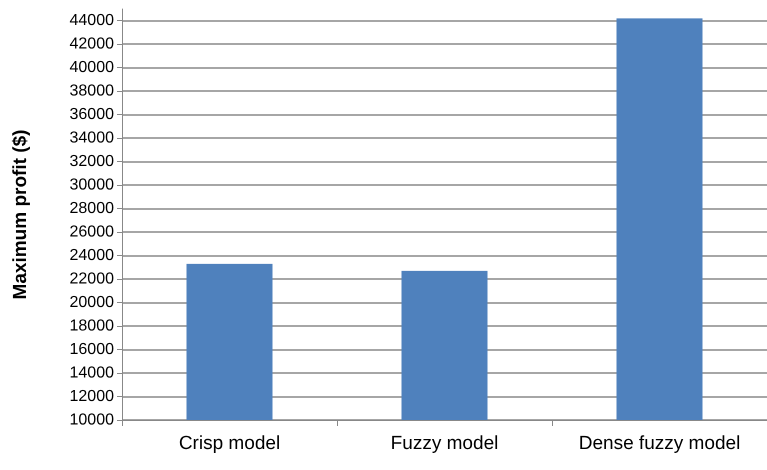  I want to click on y-tick-label: 42000, so click(92, 44).